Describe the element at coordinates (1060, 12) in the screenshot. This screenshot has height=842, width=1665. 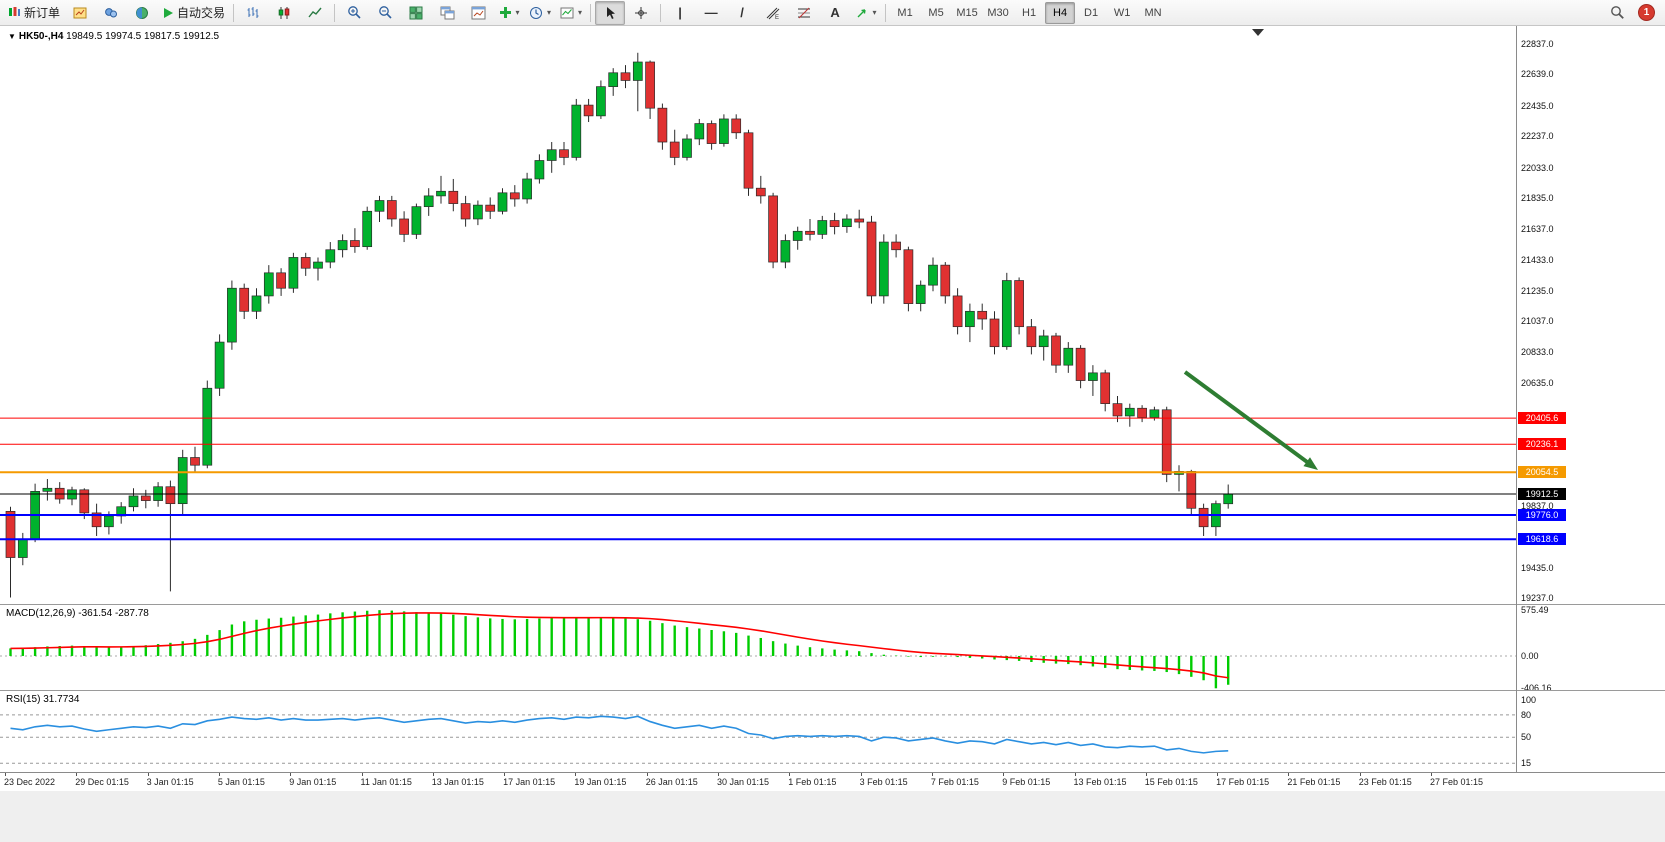
I see `timeframe-button-h4: H4` at that location.